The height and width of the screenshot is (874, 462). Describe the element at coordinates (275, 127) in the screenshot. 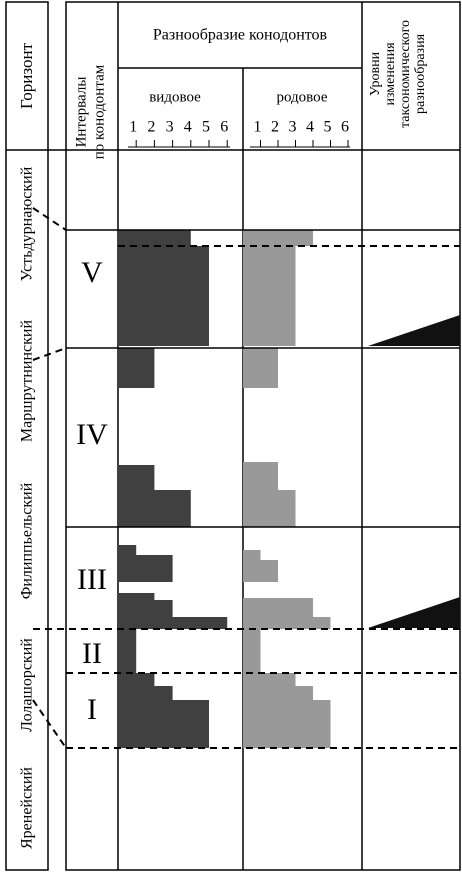

I see `genus-scale-label: 2` at that location.